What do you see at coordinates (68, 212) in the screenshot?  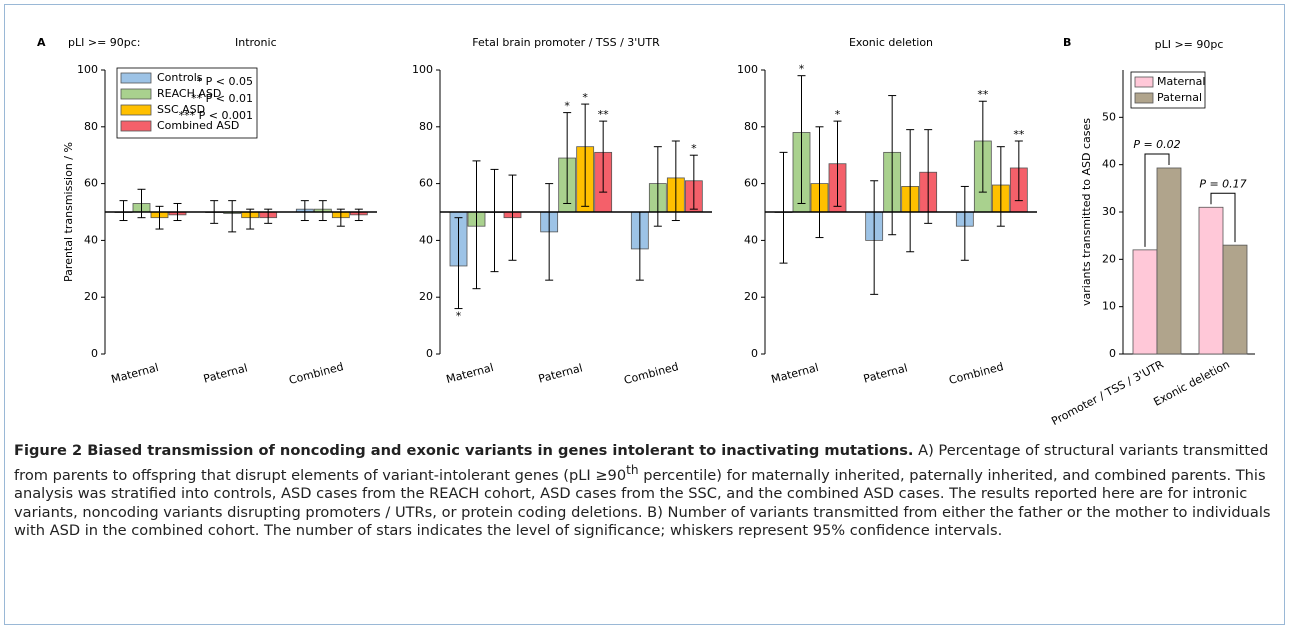 I see `y-axis-label: Parental transmission / %` at bounding box center [68, 212].